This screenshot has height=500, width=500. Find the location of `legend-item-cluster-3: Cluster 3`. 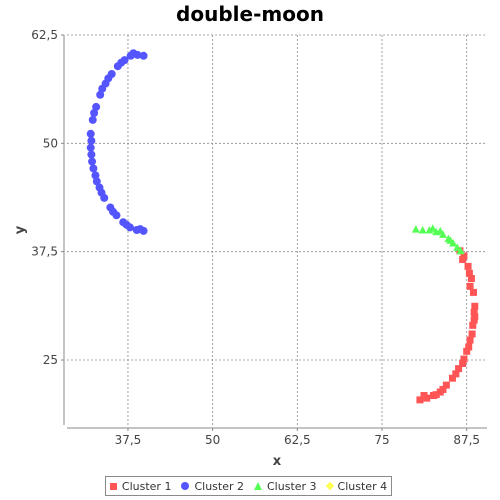

legend-item-cluster-3: Cluster 3 is located at coordinates (285, 486).